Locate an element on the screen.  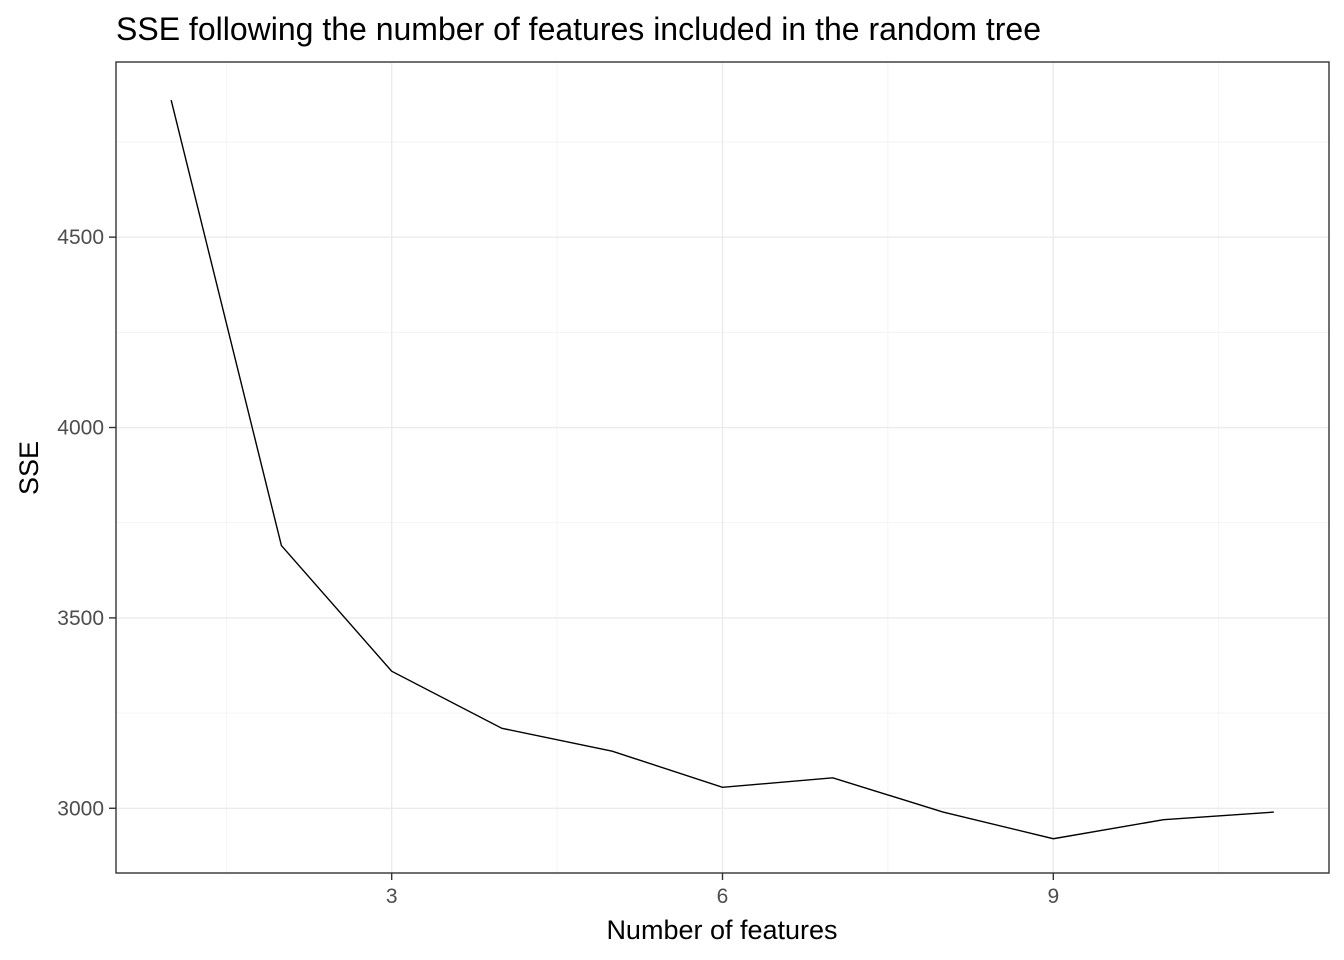
y-axis-title: SSE is located at coordinates (29, 468).